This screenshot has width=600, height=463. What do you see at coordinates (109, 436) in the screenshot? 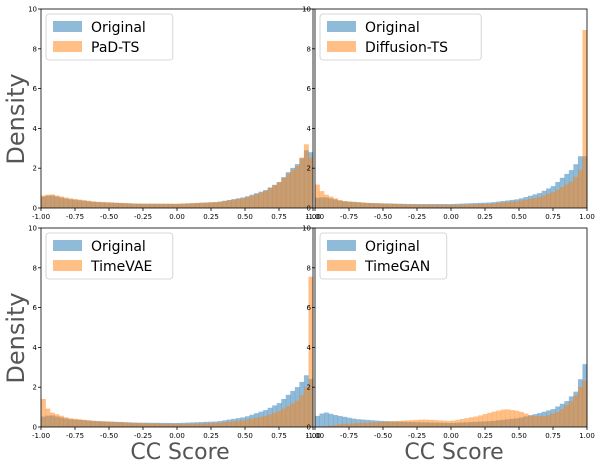
I see `x-tick-label: -0.50` at bounding box center [109, 436].